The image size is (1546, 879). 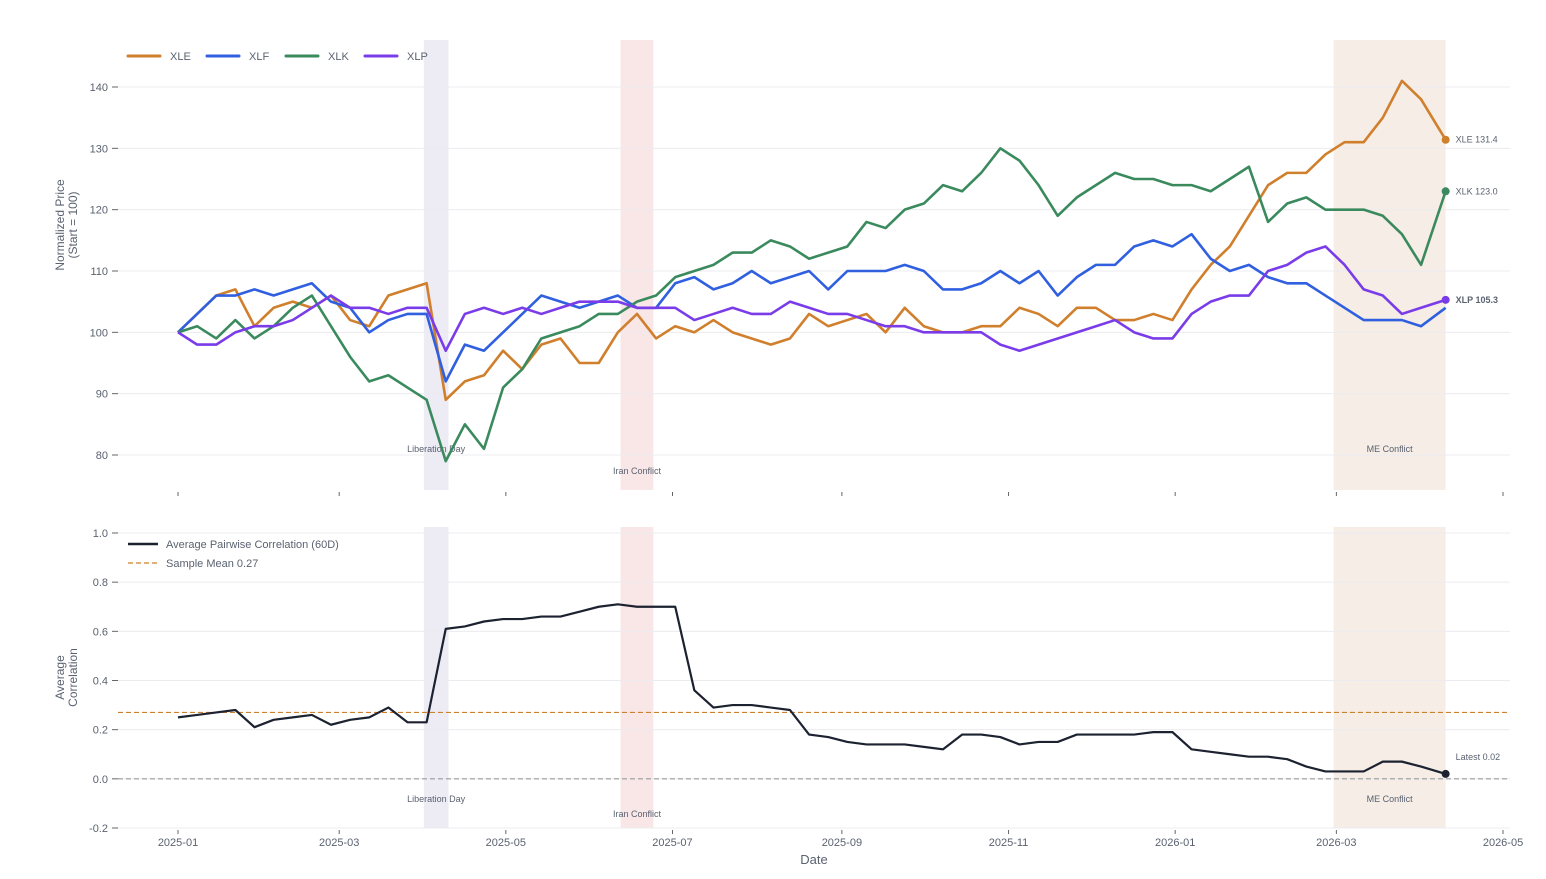 I want to click on y-axis-label: Normalized Price, so click(x=60, y=225).